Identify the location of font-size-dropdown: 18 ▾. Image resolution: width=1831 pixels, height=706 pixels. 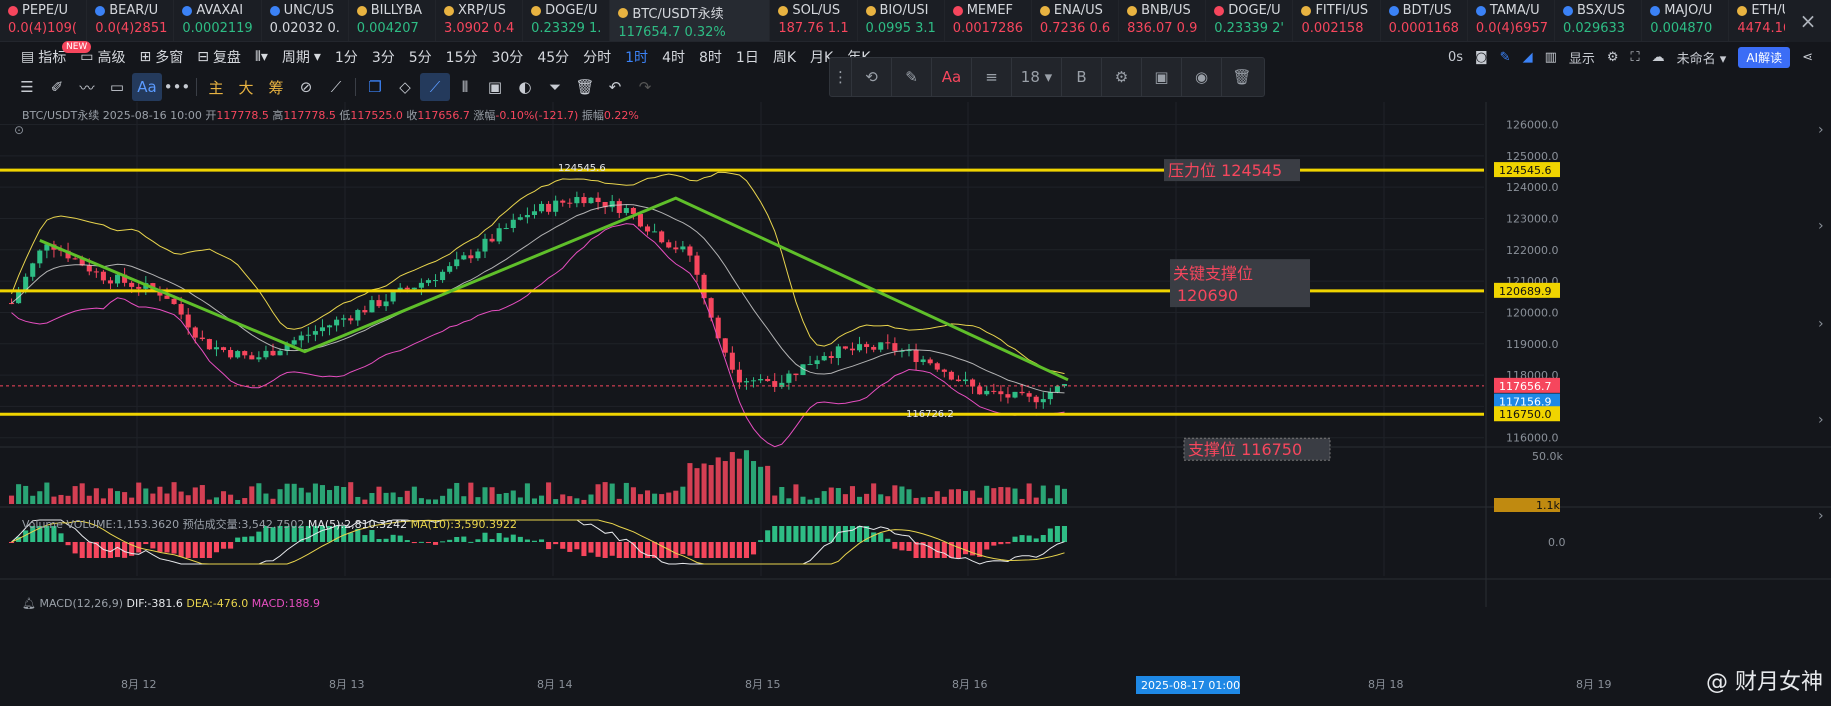
(1037, 77).